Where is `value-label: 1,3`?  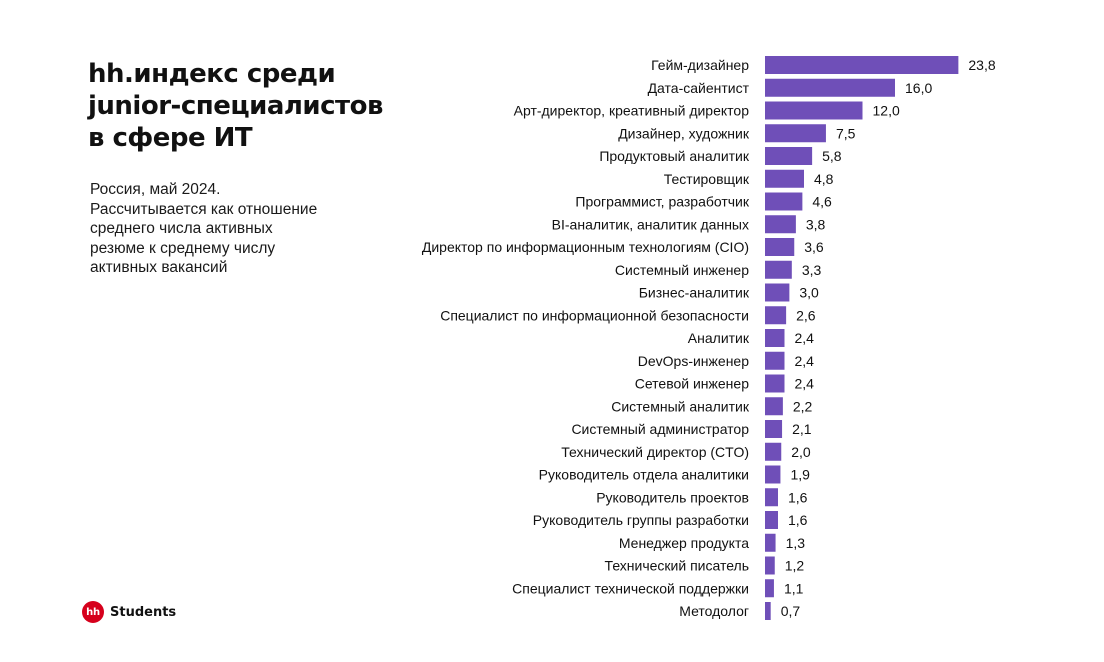
value-label: 1,3 is located at coordinates (796, 543).